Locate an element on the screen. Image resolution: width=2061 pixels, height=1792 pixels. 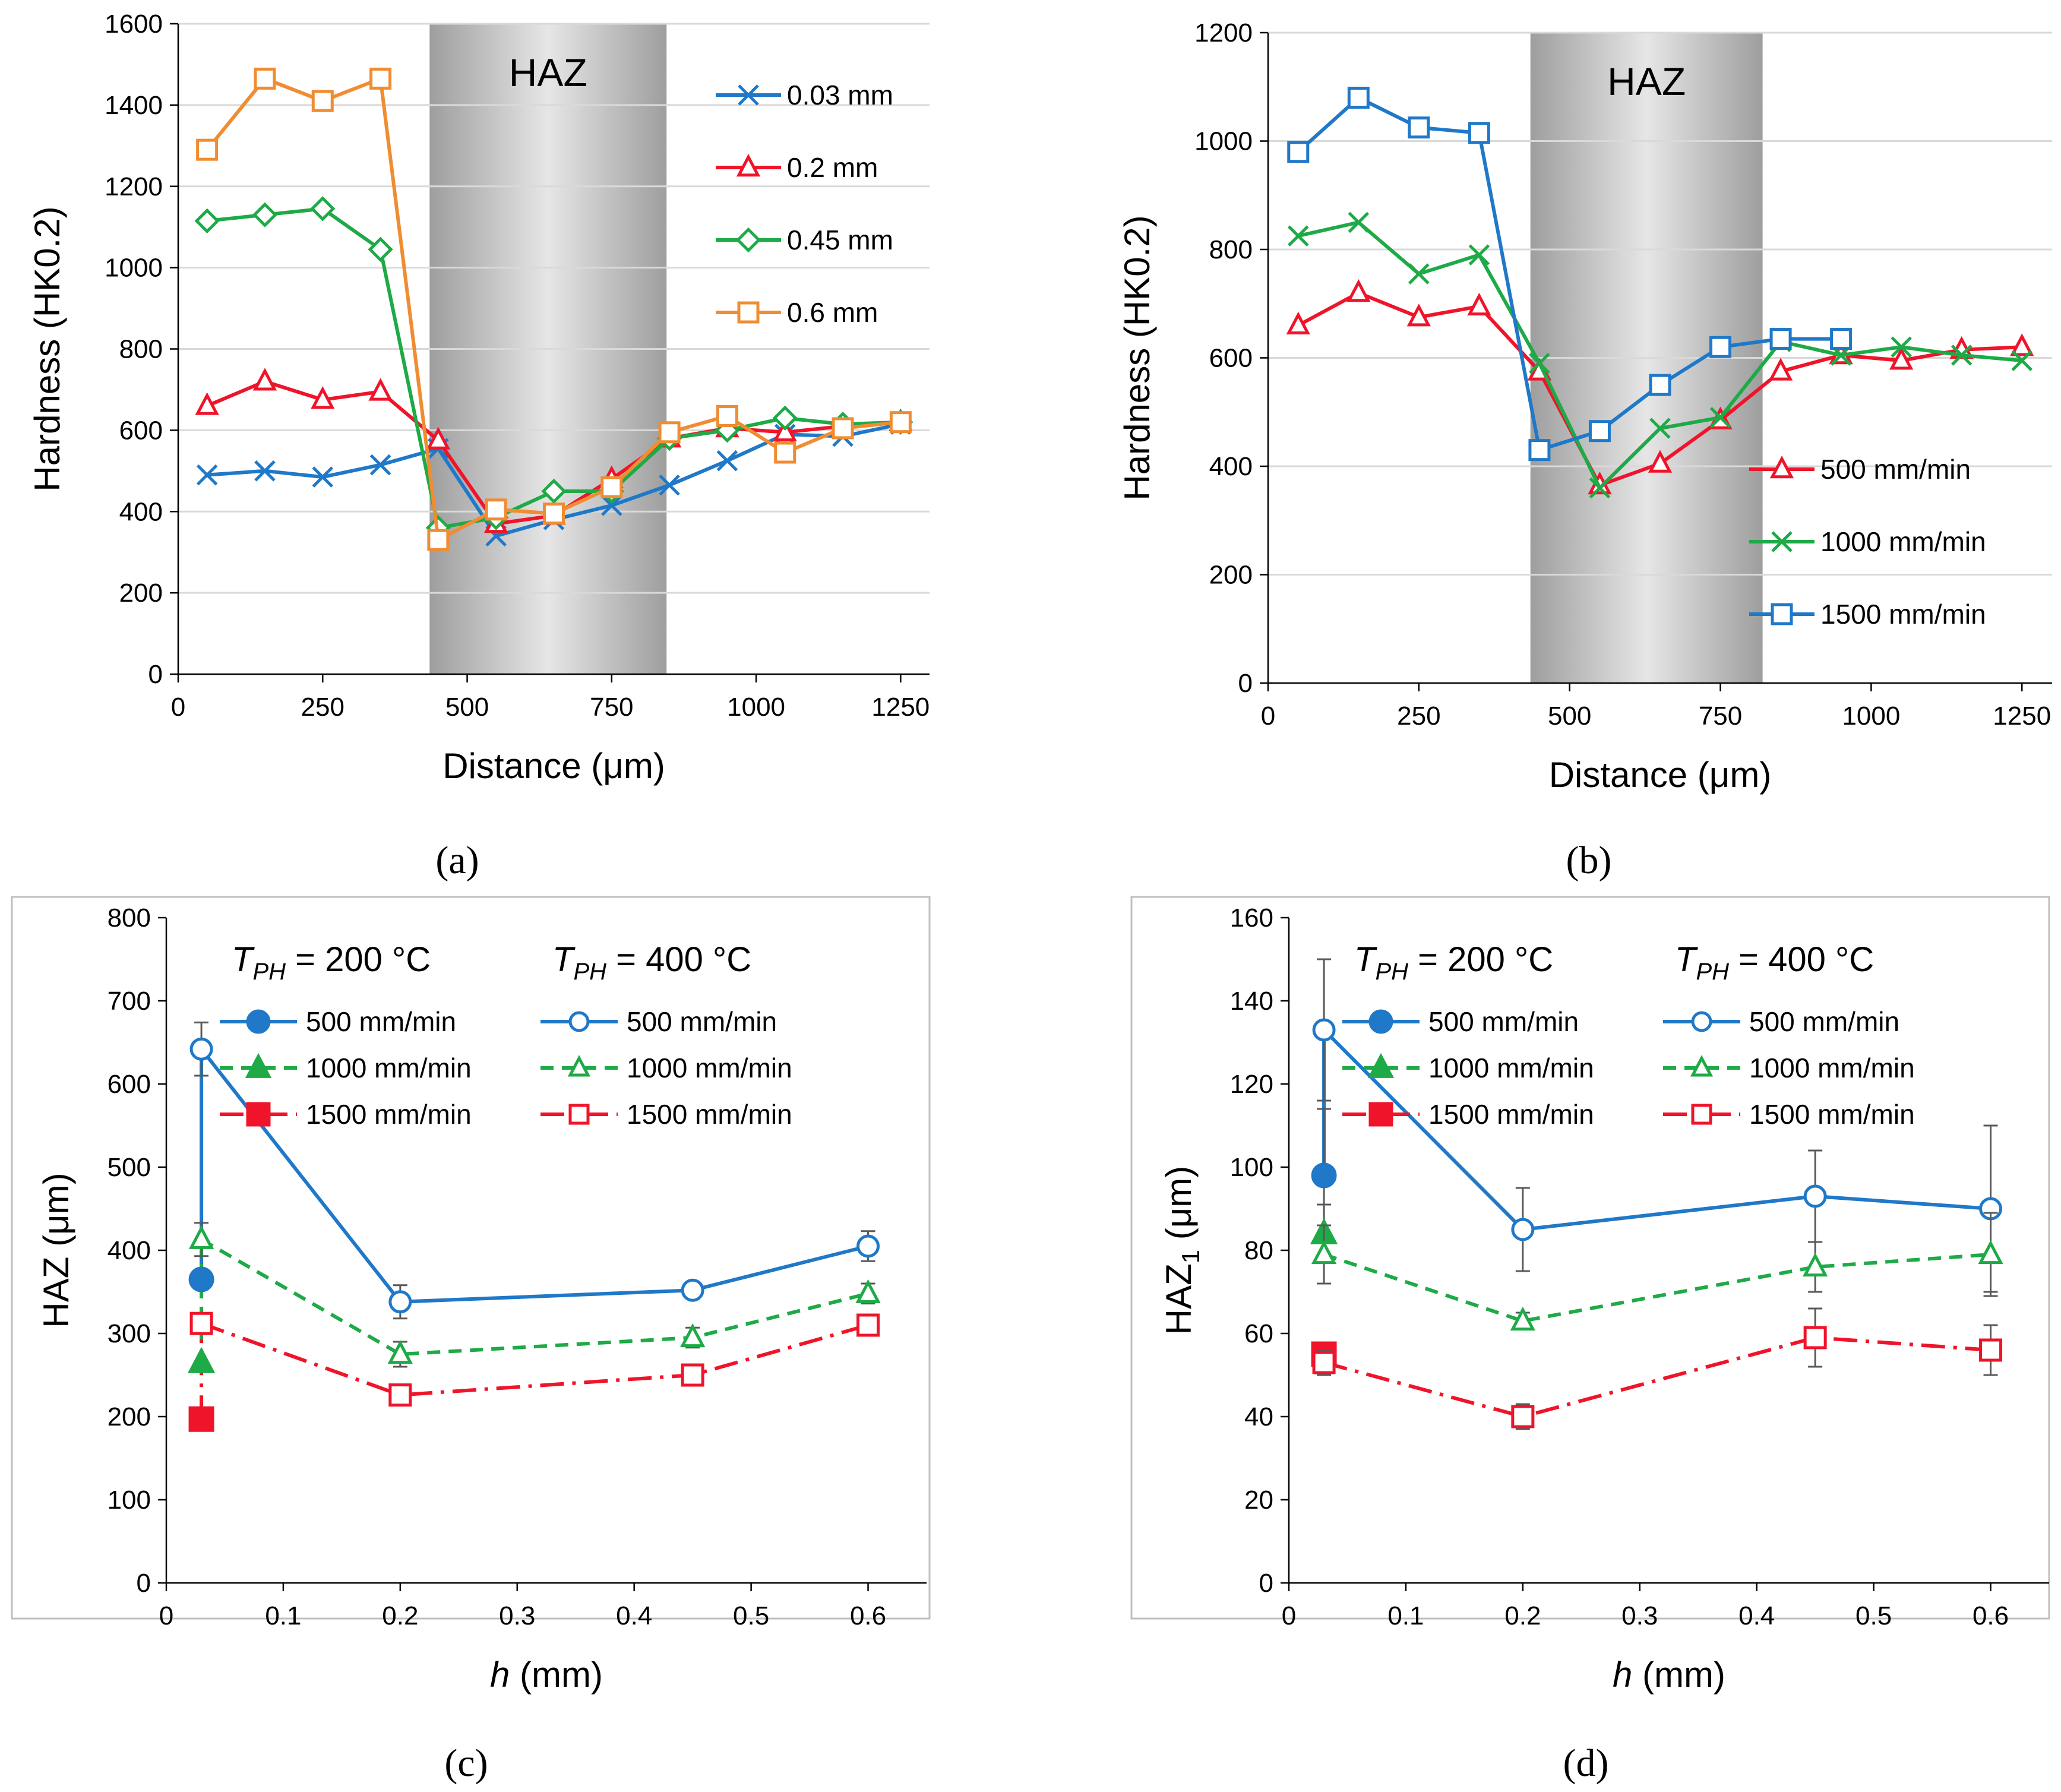
y-axis-title: Hardness (HK0.2) is located at coordinates (1137, 357).